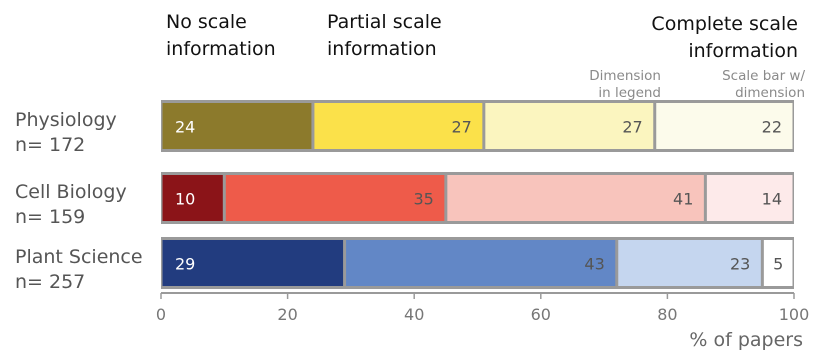 The image size is (817, 353). What do you see at coordinates (382, 49) in the screenshot?
I see `header-partial-line-2: information` at bounding box center [382, 49].